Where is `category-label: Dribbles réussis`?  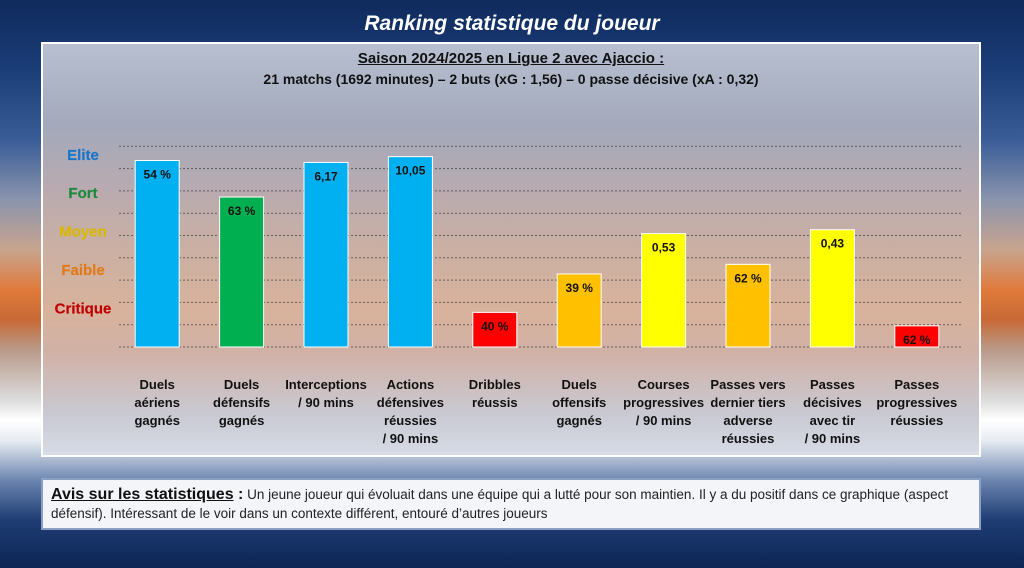
category-label: Dribbles réussis is located at coordinates (495, 393).